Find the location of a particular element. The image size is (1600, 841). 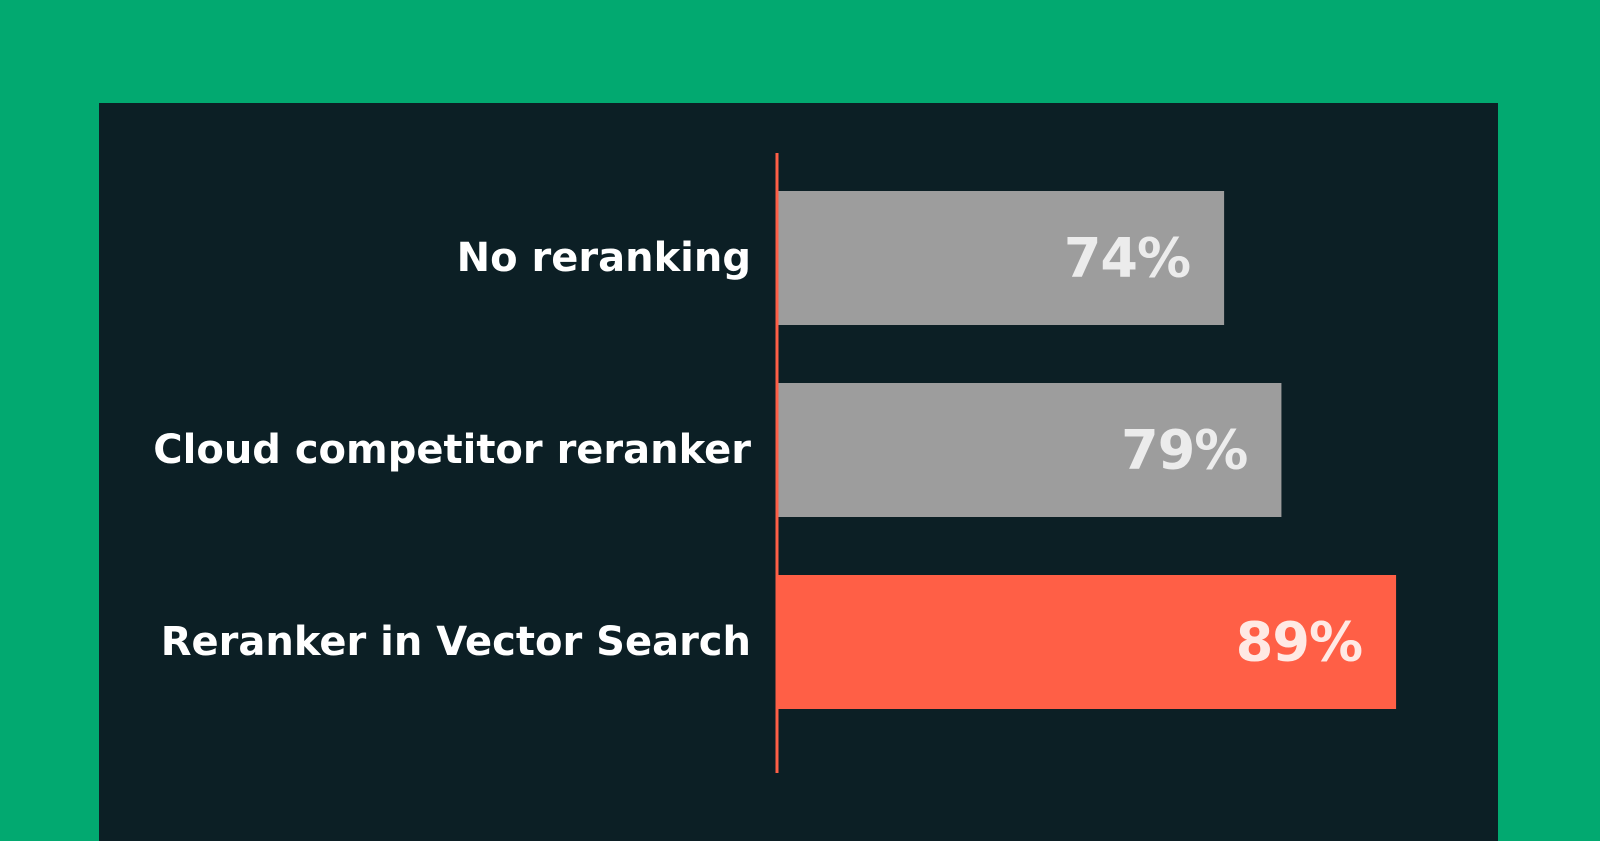

category-label-cloud-competitor-reranker: Cloud competitor reranker is located at coordinates (452, 450).